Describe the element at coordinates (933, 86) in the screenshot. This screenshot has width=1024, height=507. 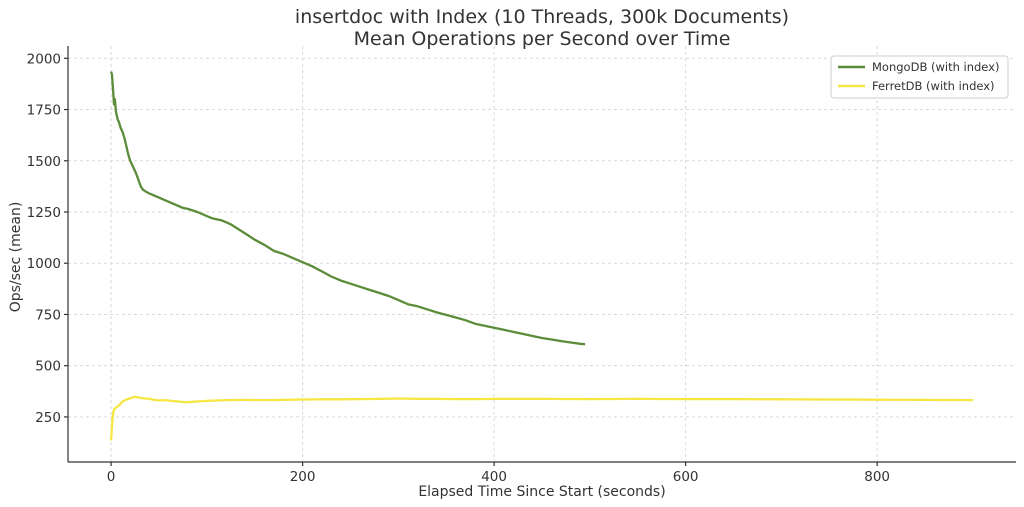
I see `legend-label-ferretdb: FerretDB (with index)` at that location.